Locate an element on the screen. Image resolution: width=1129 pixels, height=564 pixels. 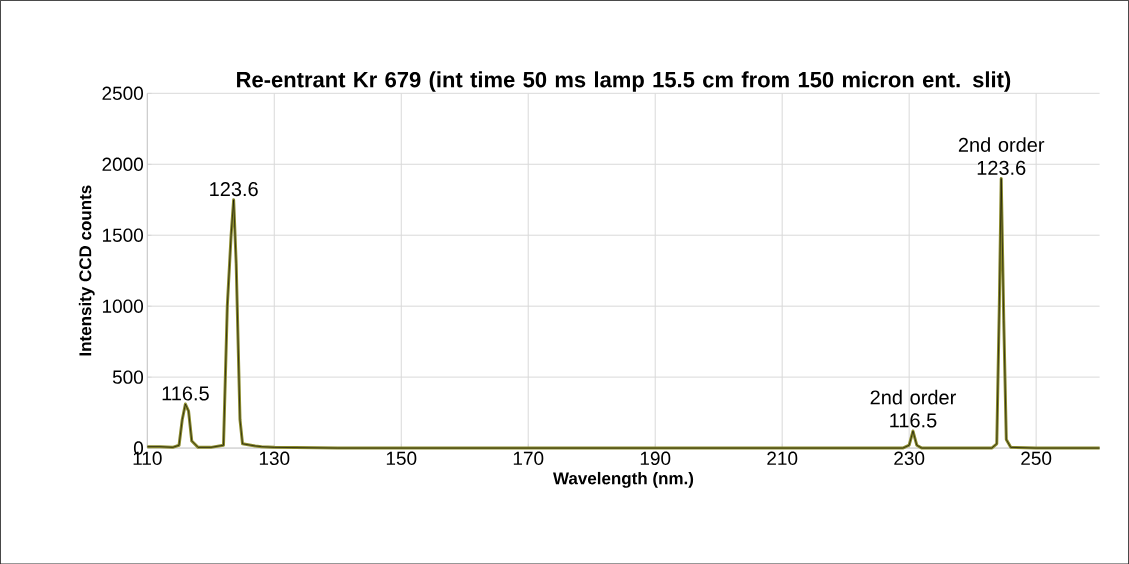
x-tick-label: 130 is located at coordinates (274, 458).